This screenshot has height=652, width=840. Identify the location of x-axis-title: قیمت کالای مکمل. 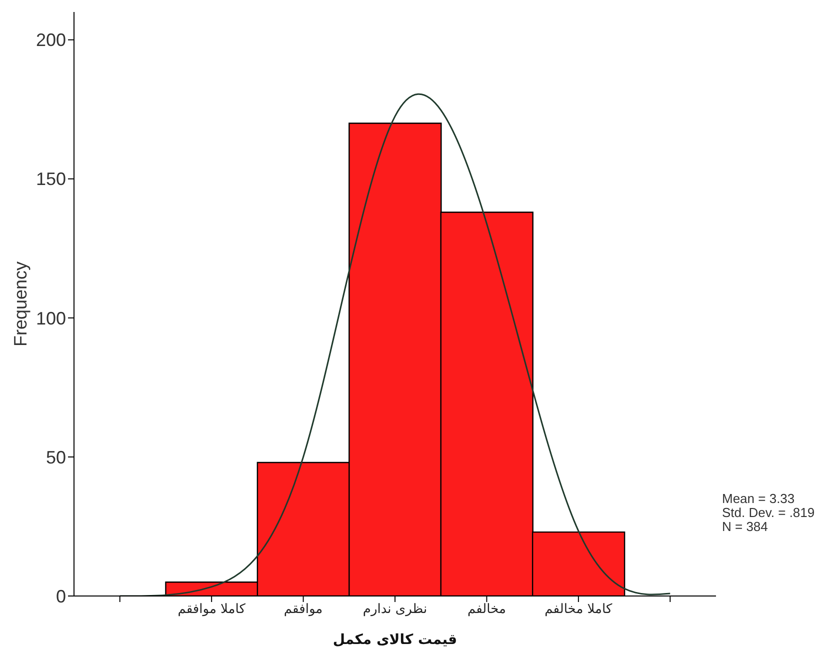
(395, 640).